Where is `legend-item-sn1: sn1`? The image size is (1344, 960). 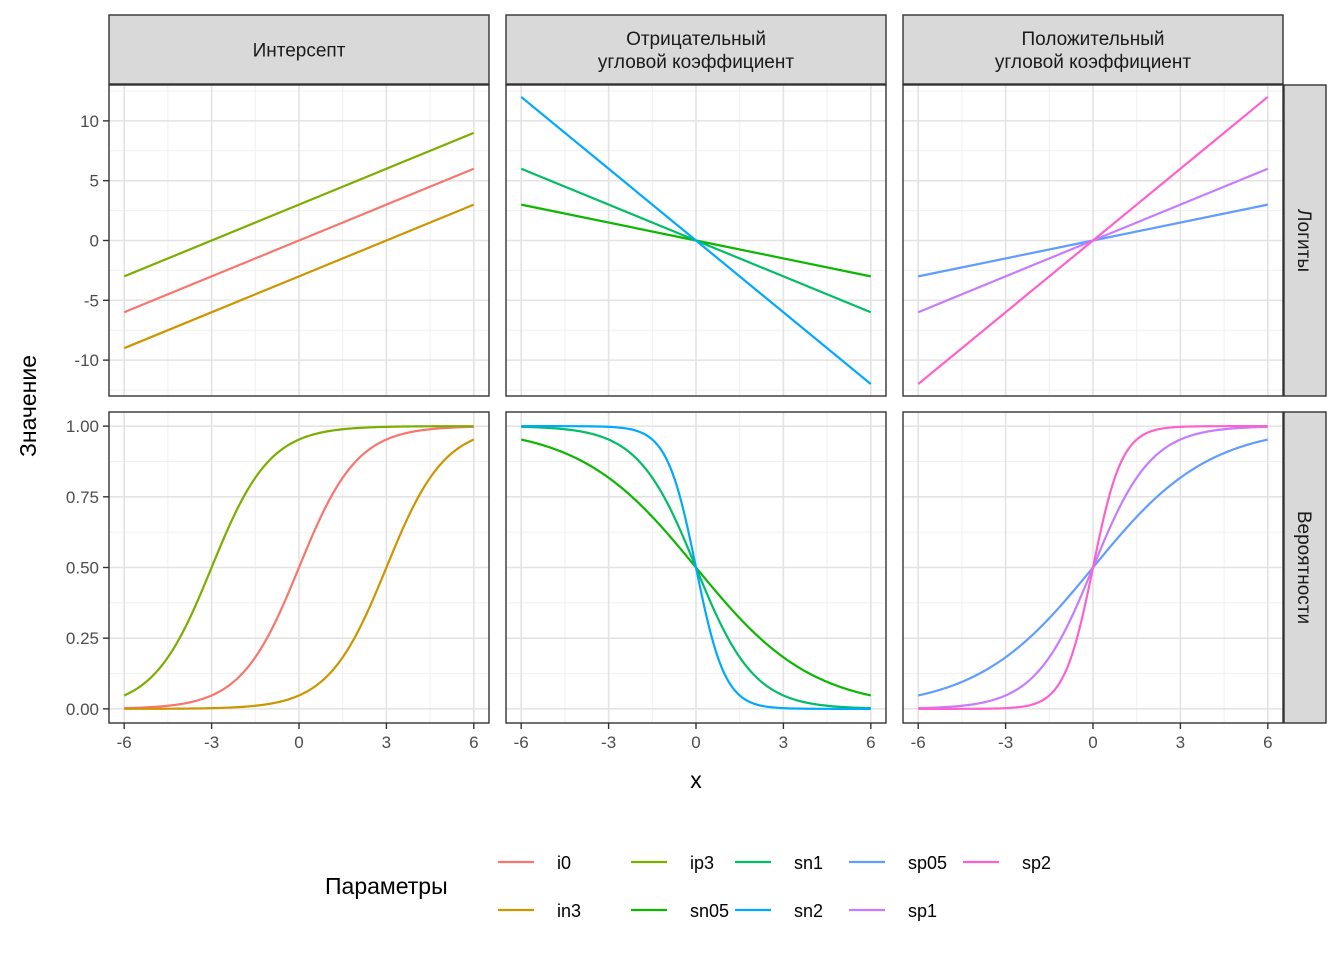 legend-item-sn1: sn1 is located at coordinates (779, 863).